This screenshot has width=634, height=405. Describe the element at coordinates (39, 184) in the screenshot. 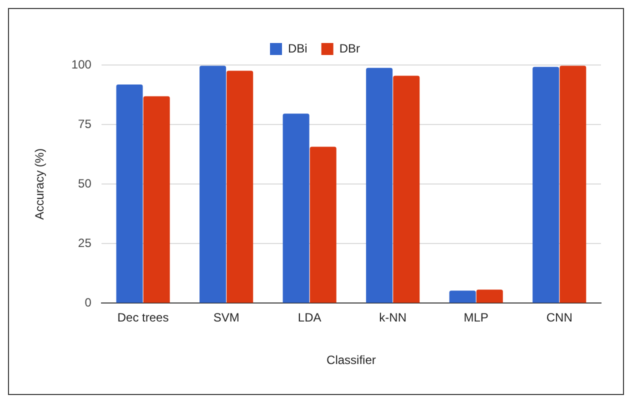

I see `y-axis-title: Accuracy (%)` at that location.